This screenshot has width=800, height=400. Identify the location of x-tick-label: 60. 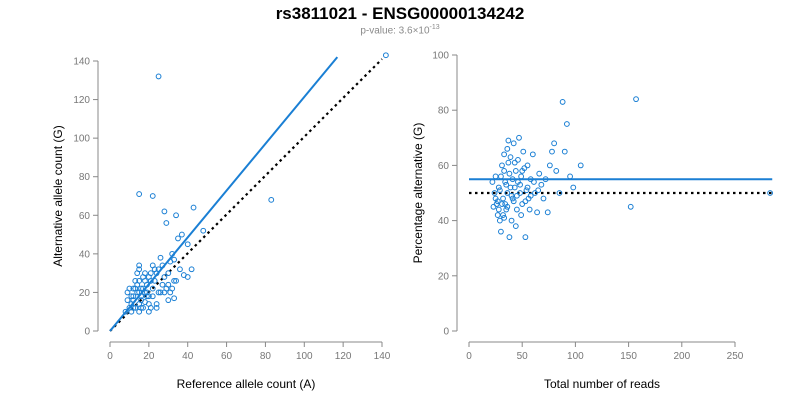
(227, 356).